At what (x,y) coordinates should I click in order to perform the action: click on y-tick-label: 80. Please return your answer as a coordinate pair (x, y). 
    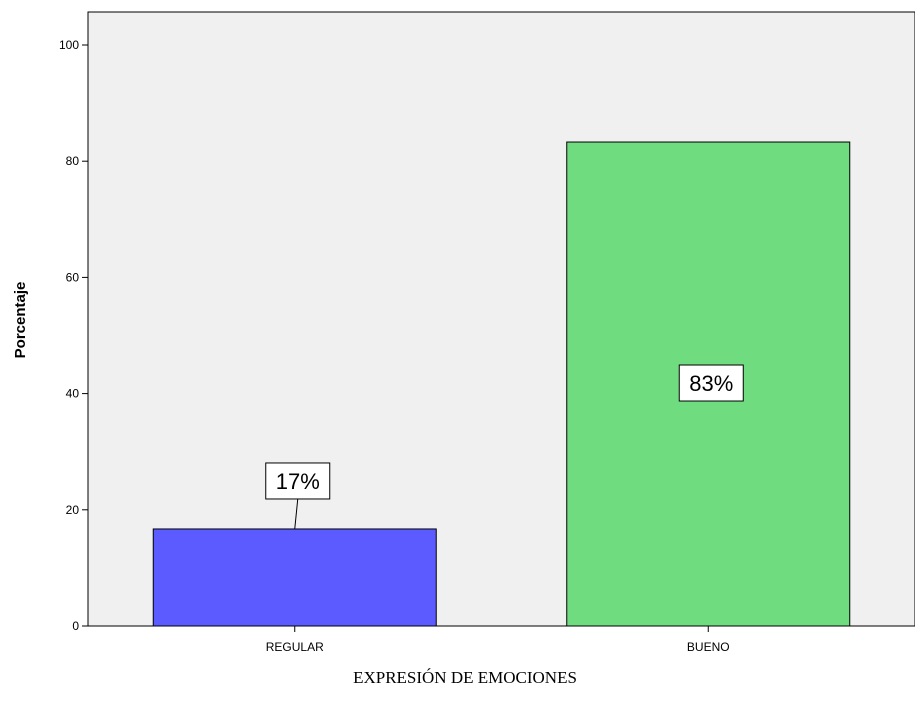
    Looking at the image, I should click on (73, 161).